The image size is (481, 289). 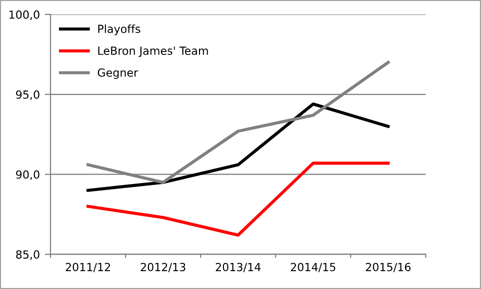 I want to click on legend-label: LeBron James' Team, so click(x=153, y=51).